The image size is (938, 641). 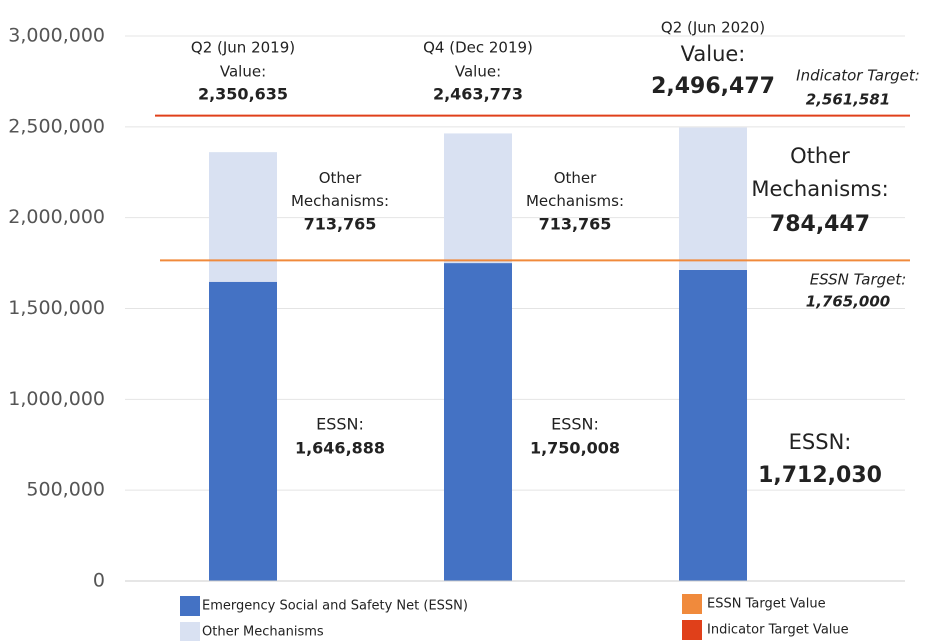 What do you see at coordinates (575, 448) in the screenshot?
I see `data-label: 1,750,008` at bounding box center [575, 448].